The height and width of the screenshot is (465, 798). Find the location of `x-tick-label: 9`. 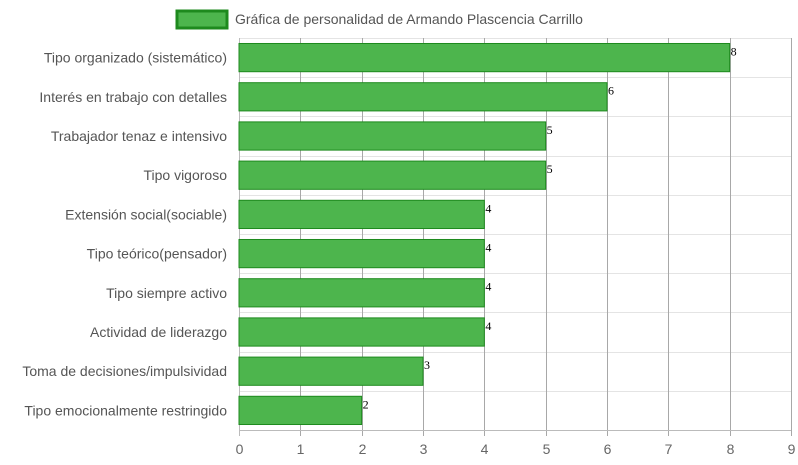

x-tick-label: 9 is located at coordinates (792, 449).